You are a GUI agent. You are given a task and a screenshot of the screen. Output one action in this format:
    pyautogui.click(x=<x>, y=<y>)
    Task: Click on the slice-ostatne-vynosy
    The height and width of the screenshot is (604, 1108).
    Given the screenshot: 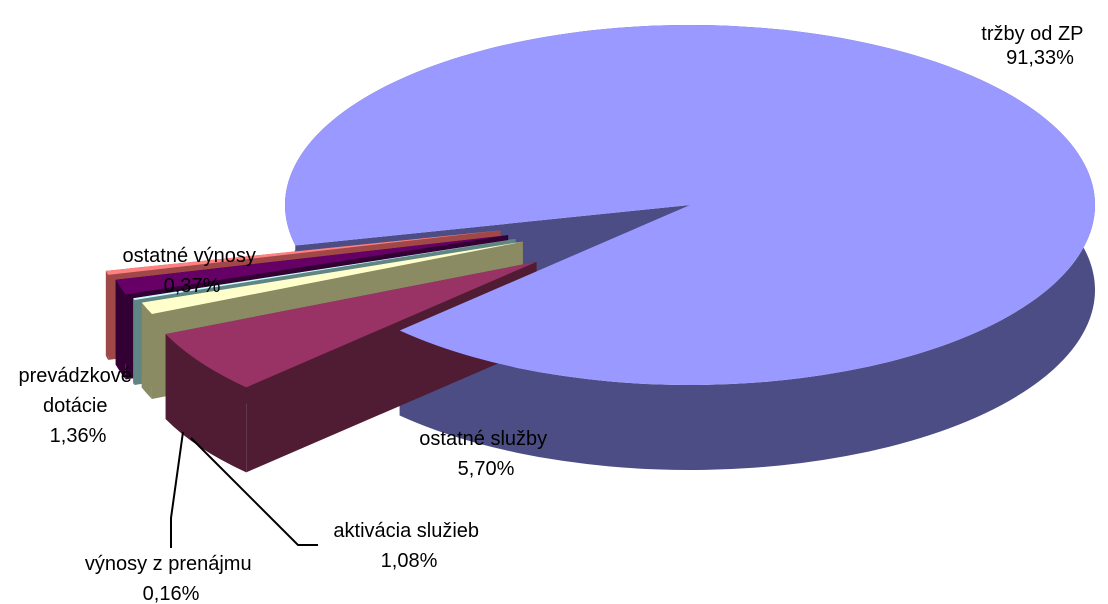 What is the action you would take?
    pyautogui.click(x=303, y=252)
    